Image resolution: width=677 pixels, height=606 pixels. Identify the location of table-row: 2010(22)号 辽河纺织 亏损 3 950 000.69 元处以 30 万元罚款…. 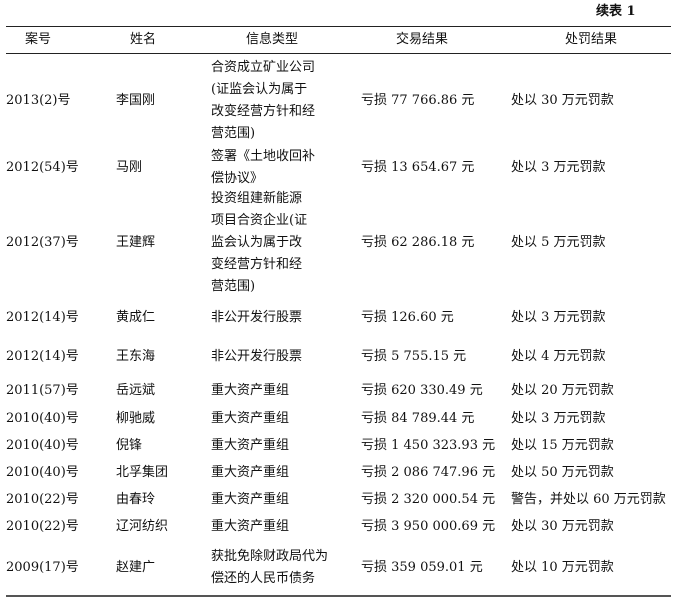
(338, 527).